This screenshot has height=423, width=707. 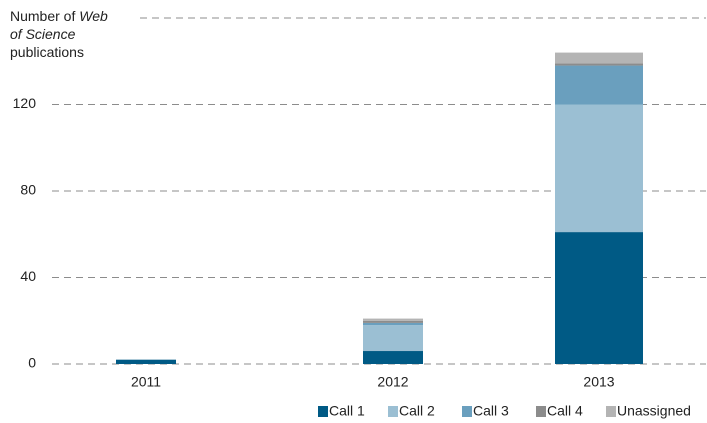 I want to click on y-axis-label: publications, so click(x=47, y=52).